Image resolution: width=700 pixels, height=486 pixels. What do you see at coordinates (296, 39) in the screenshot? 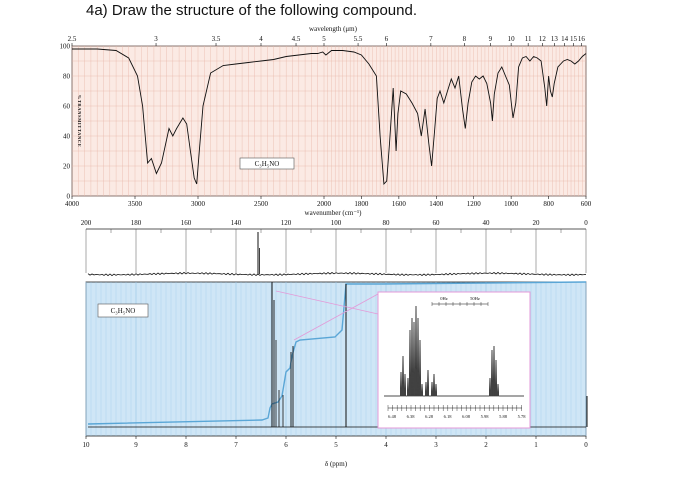
I see `ir-top-tick-label: 4.5` at bounding box center [296, 39].